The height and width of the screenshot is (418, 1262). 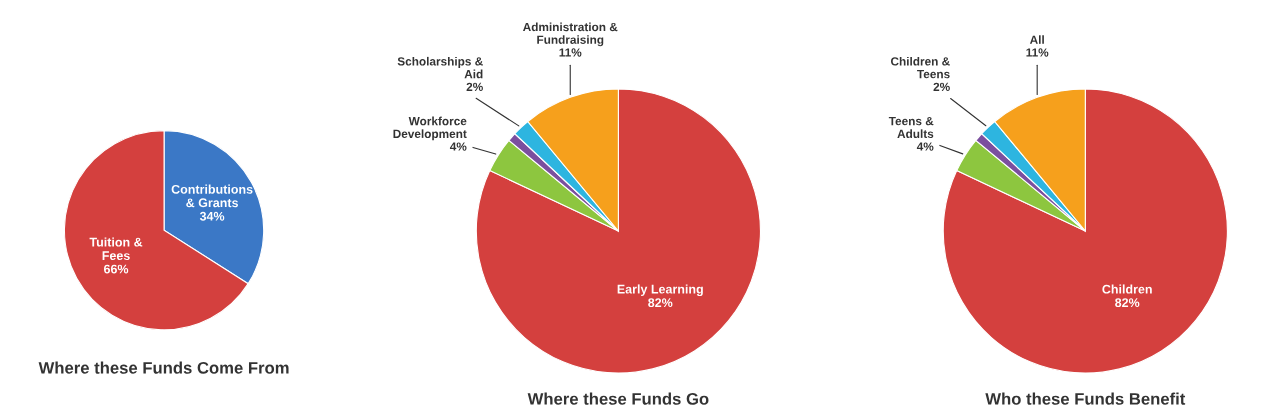 What do you see at coordinates (116, 269) in the screenshot?
I see `data-label: 66%` at bounding box center [116, 269].